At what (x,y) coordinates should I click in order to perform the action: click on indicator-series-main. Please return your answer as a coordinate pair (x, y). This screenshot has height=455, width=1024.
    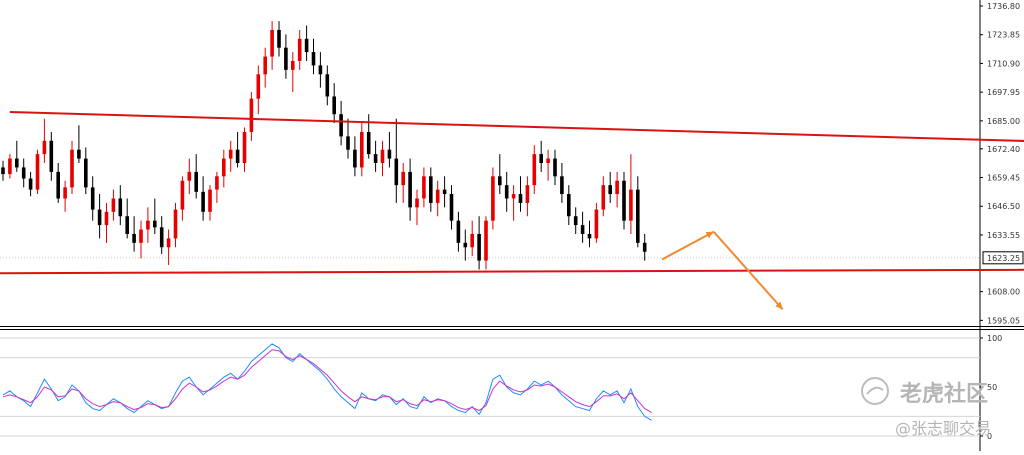
    Looking at the image, I should click on (327, 382).